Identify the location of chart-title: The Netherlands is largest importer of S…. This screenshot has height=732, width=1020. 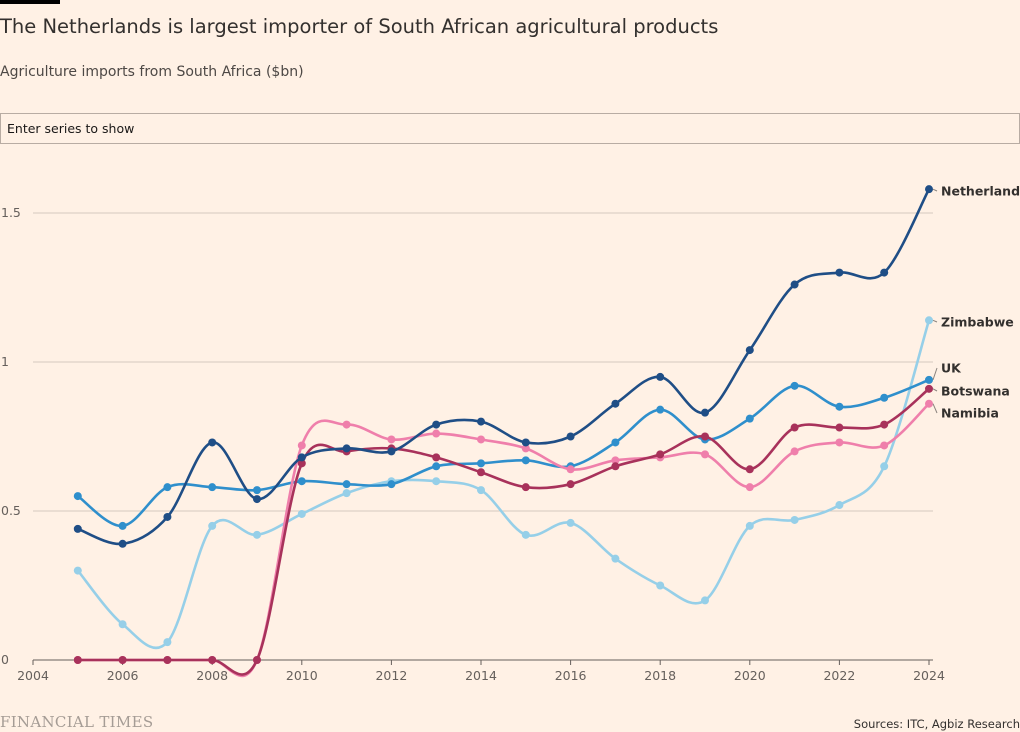
(359, 26).